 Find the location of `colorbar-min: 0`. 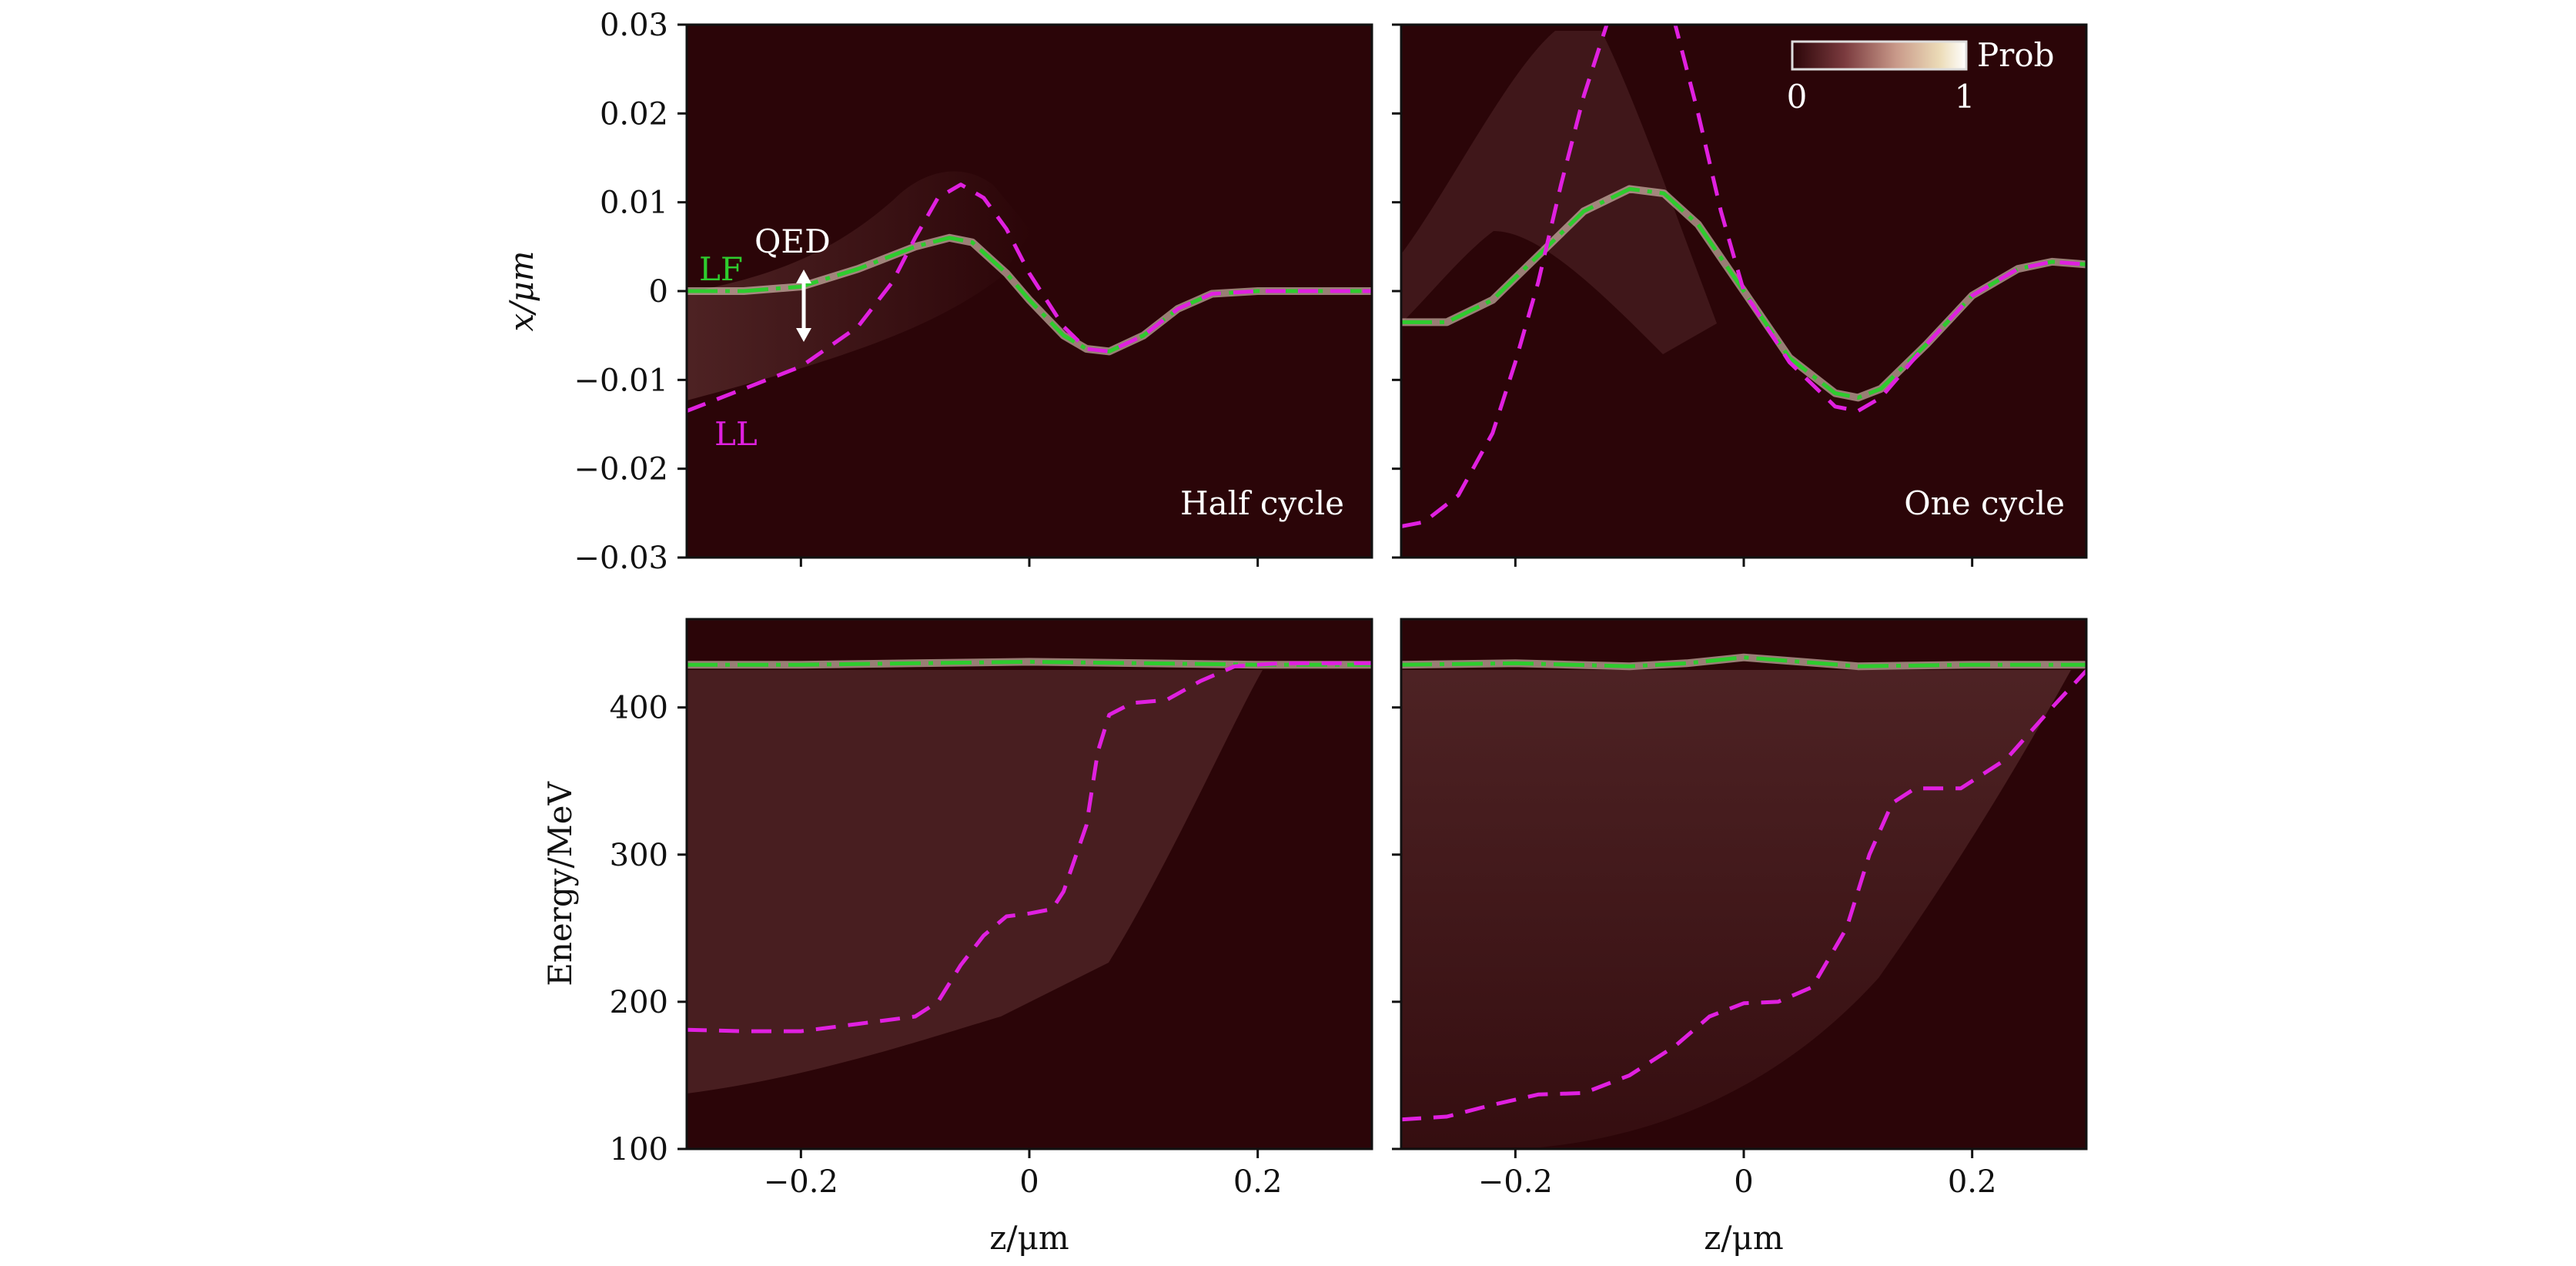

colorbar-min: 0 is located at coordinates (1797, 97).